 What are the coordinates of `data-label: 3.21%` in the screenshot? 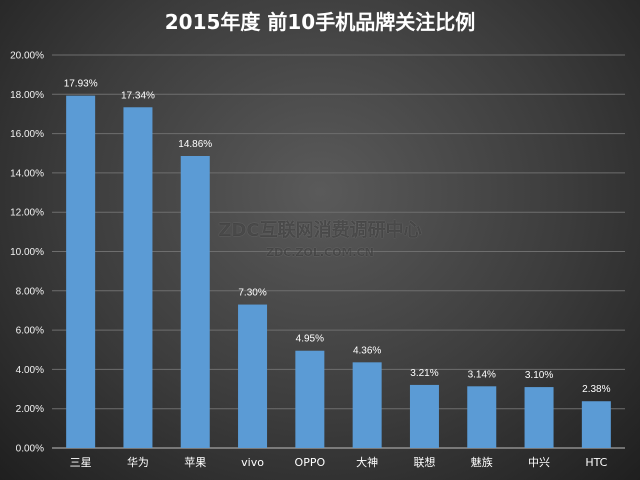 It's located at (424, 373).